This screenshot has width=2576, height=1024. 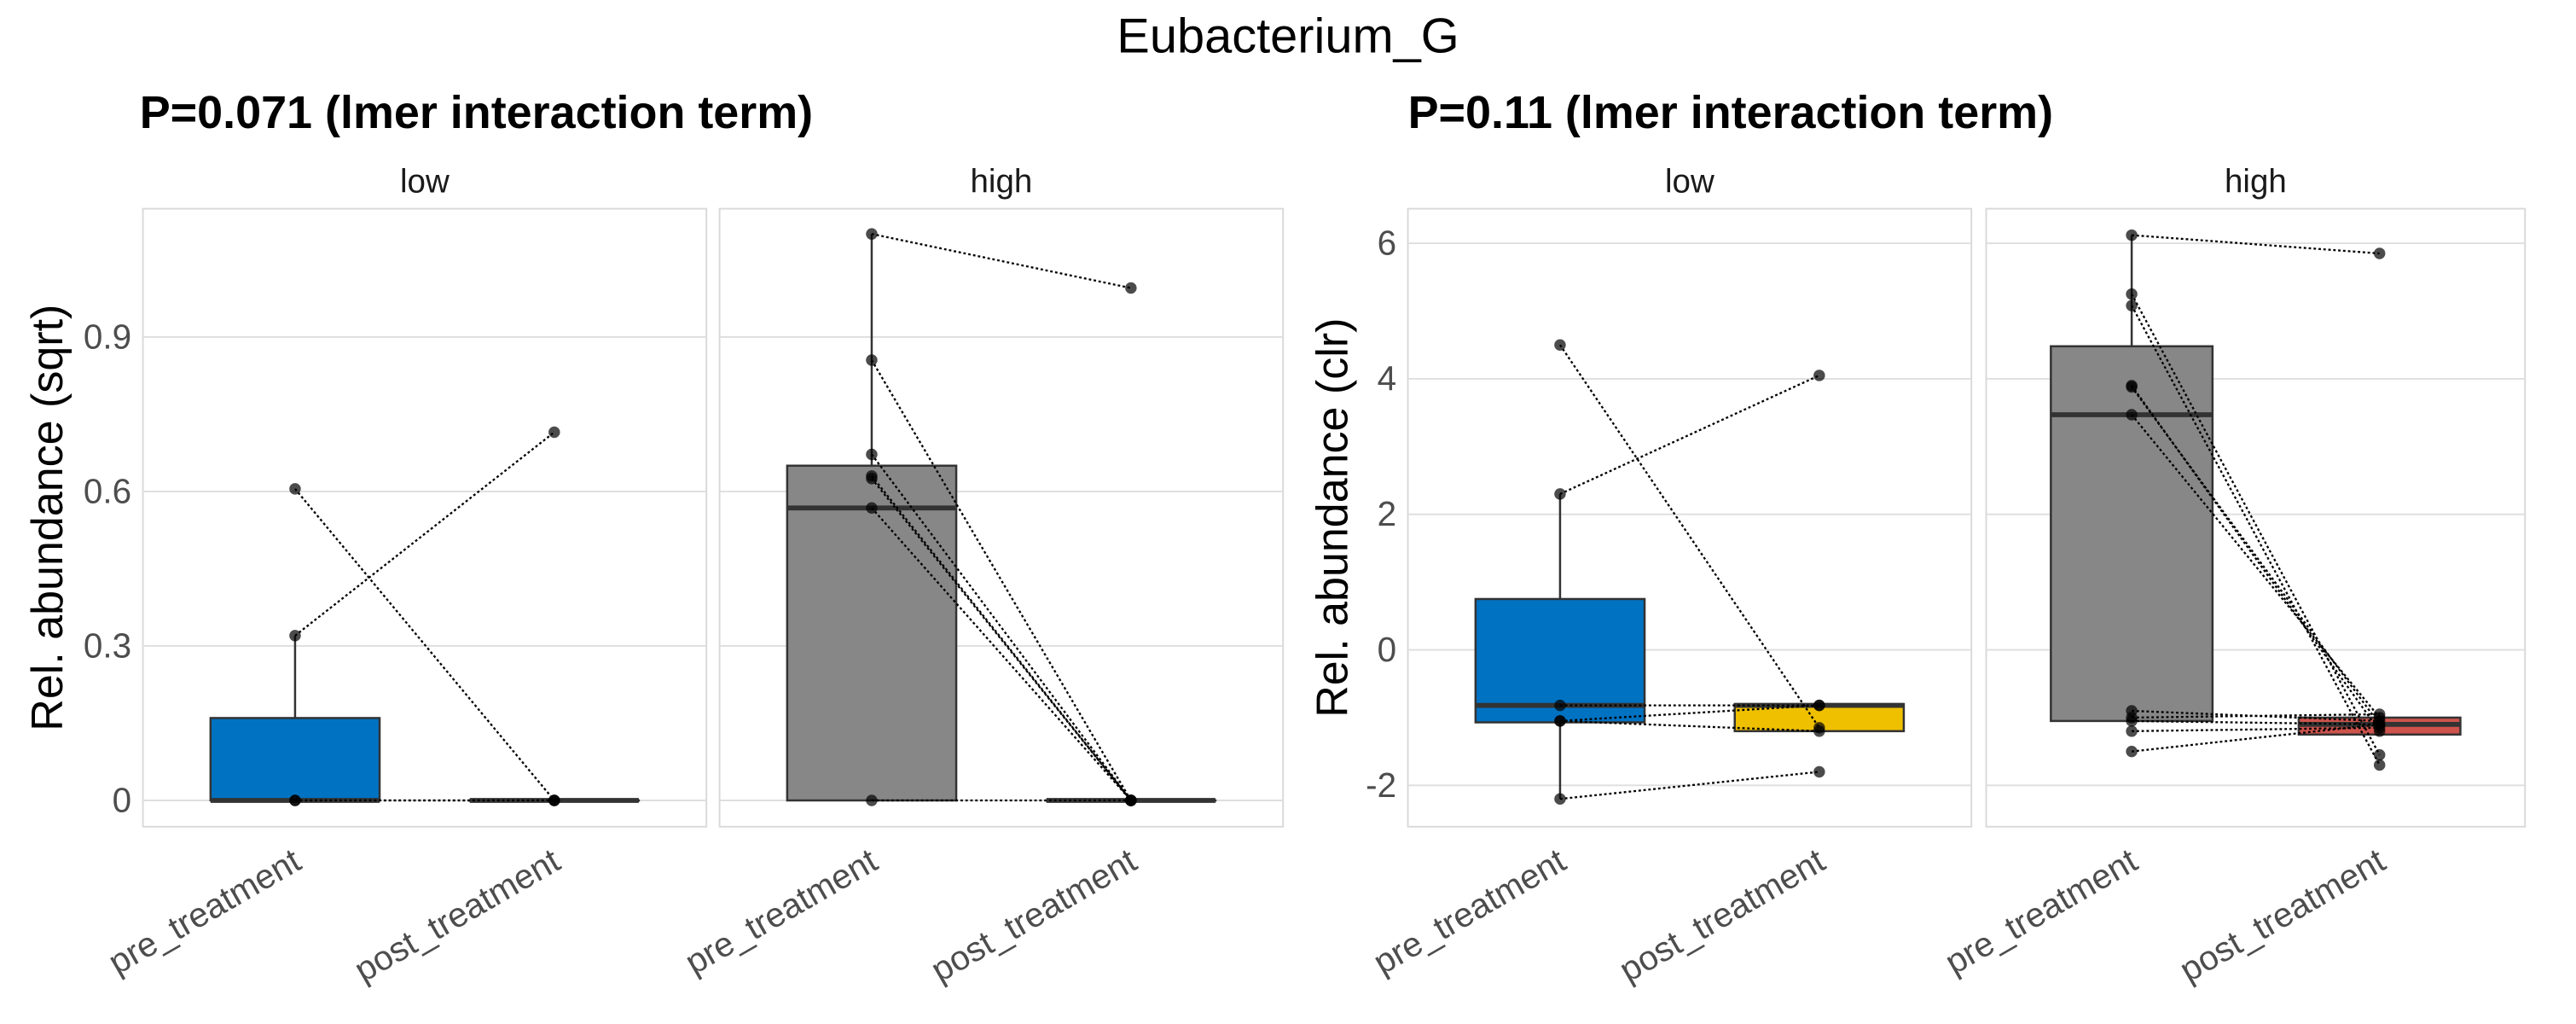 I want to click on y-tick-label: 0.6, so click(x=107, y=491).